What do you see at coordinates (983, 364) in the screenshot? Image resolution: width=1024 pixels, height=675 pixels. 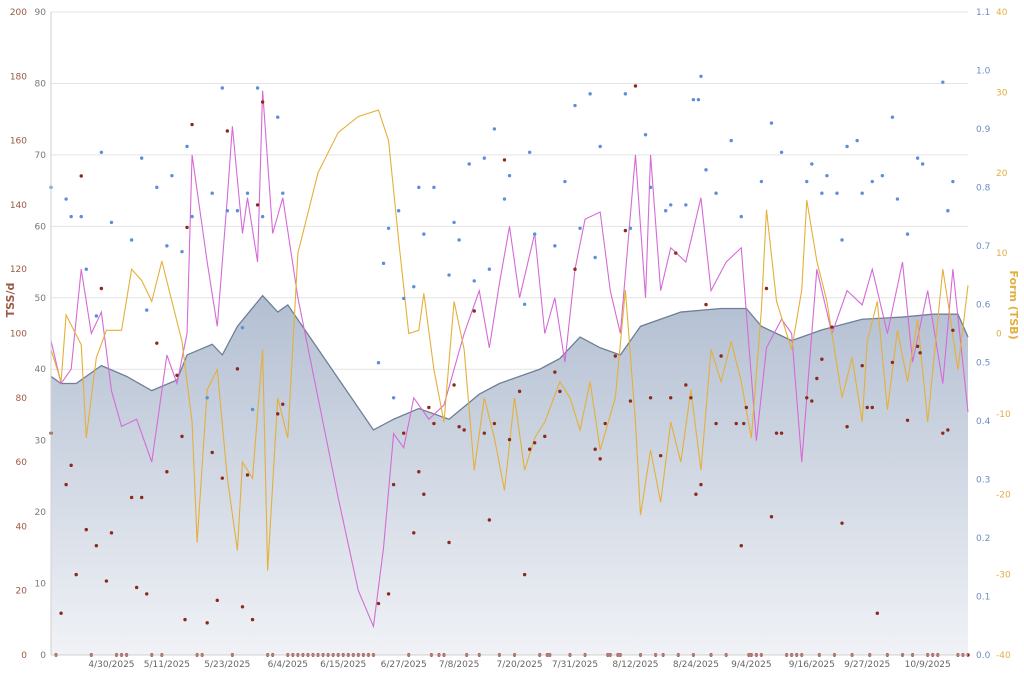 I see `intensity-axis-tick: 0.5` at bounding box center [983, 364].